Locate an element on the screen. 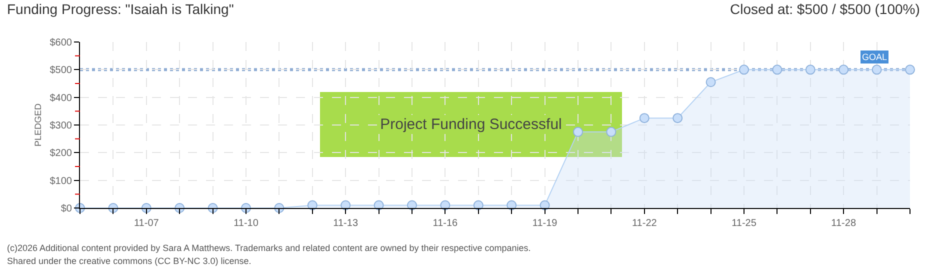 The height and width of the screenshot is (270, 940). x-tick-label: 11-13 is located at coordinates (345, 223).